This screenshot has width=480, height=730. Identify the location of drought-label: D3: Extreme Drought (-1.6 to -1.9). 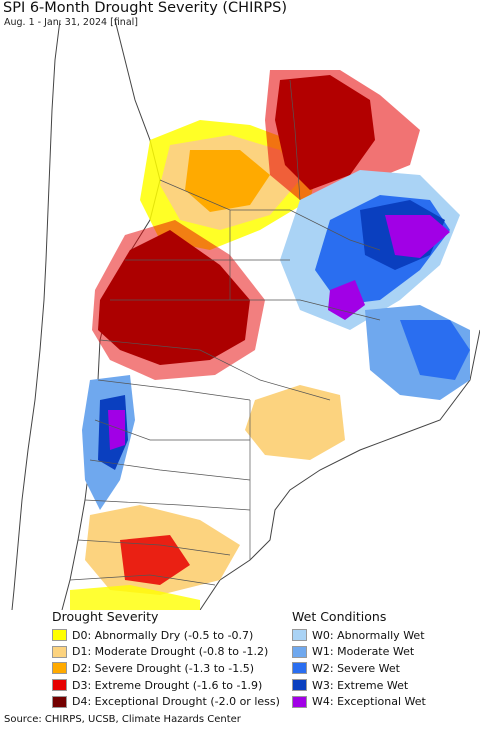
(167, 685).